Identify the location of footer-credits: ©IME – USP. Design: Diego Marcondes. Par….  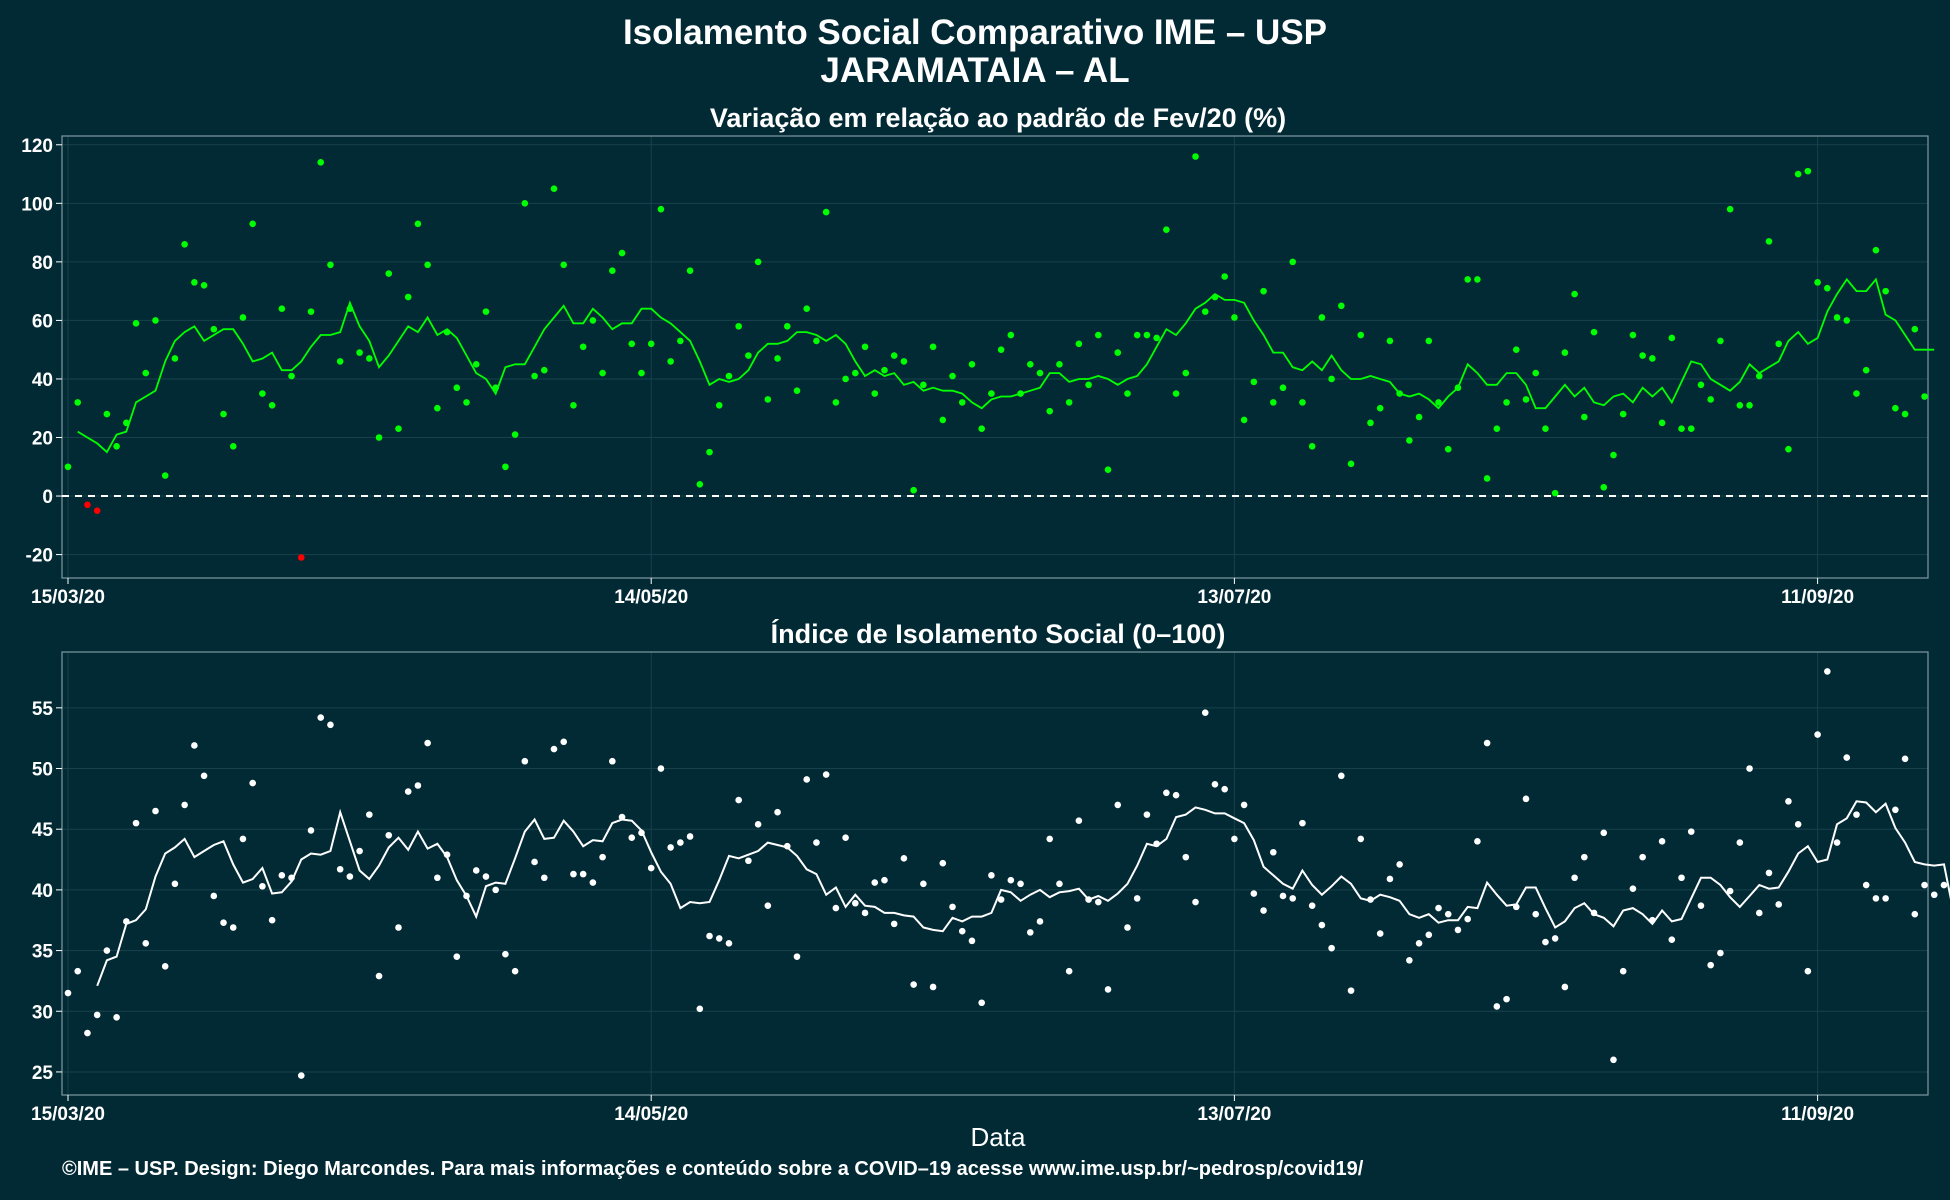
(713, 1169).